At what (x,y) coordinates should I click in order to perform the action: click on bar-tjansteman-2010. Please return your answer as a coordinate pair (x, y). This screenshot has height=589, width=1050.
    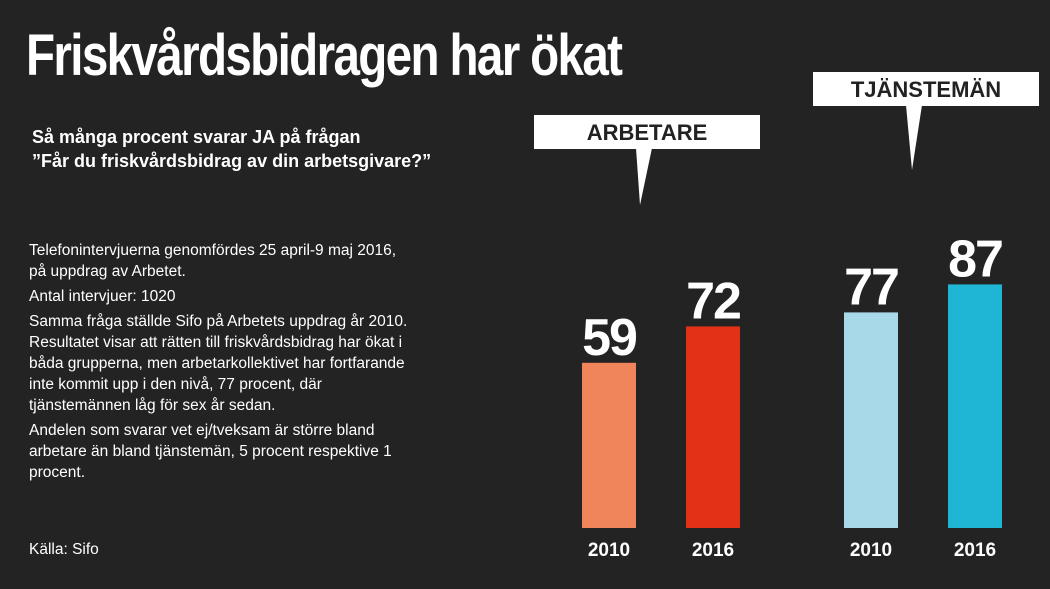
    Looking at the image, I should click on (871, 420).